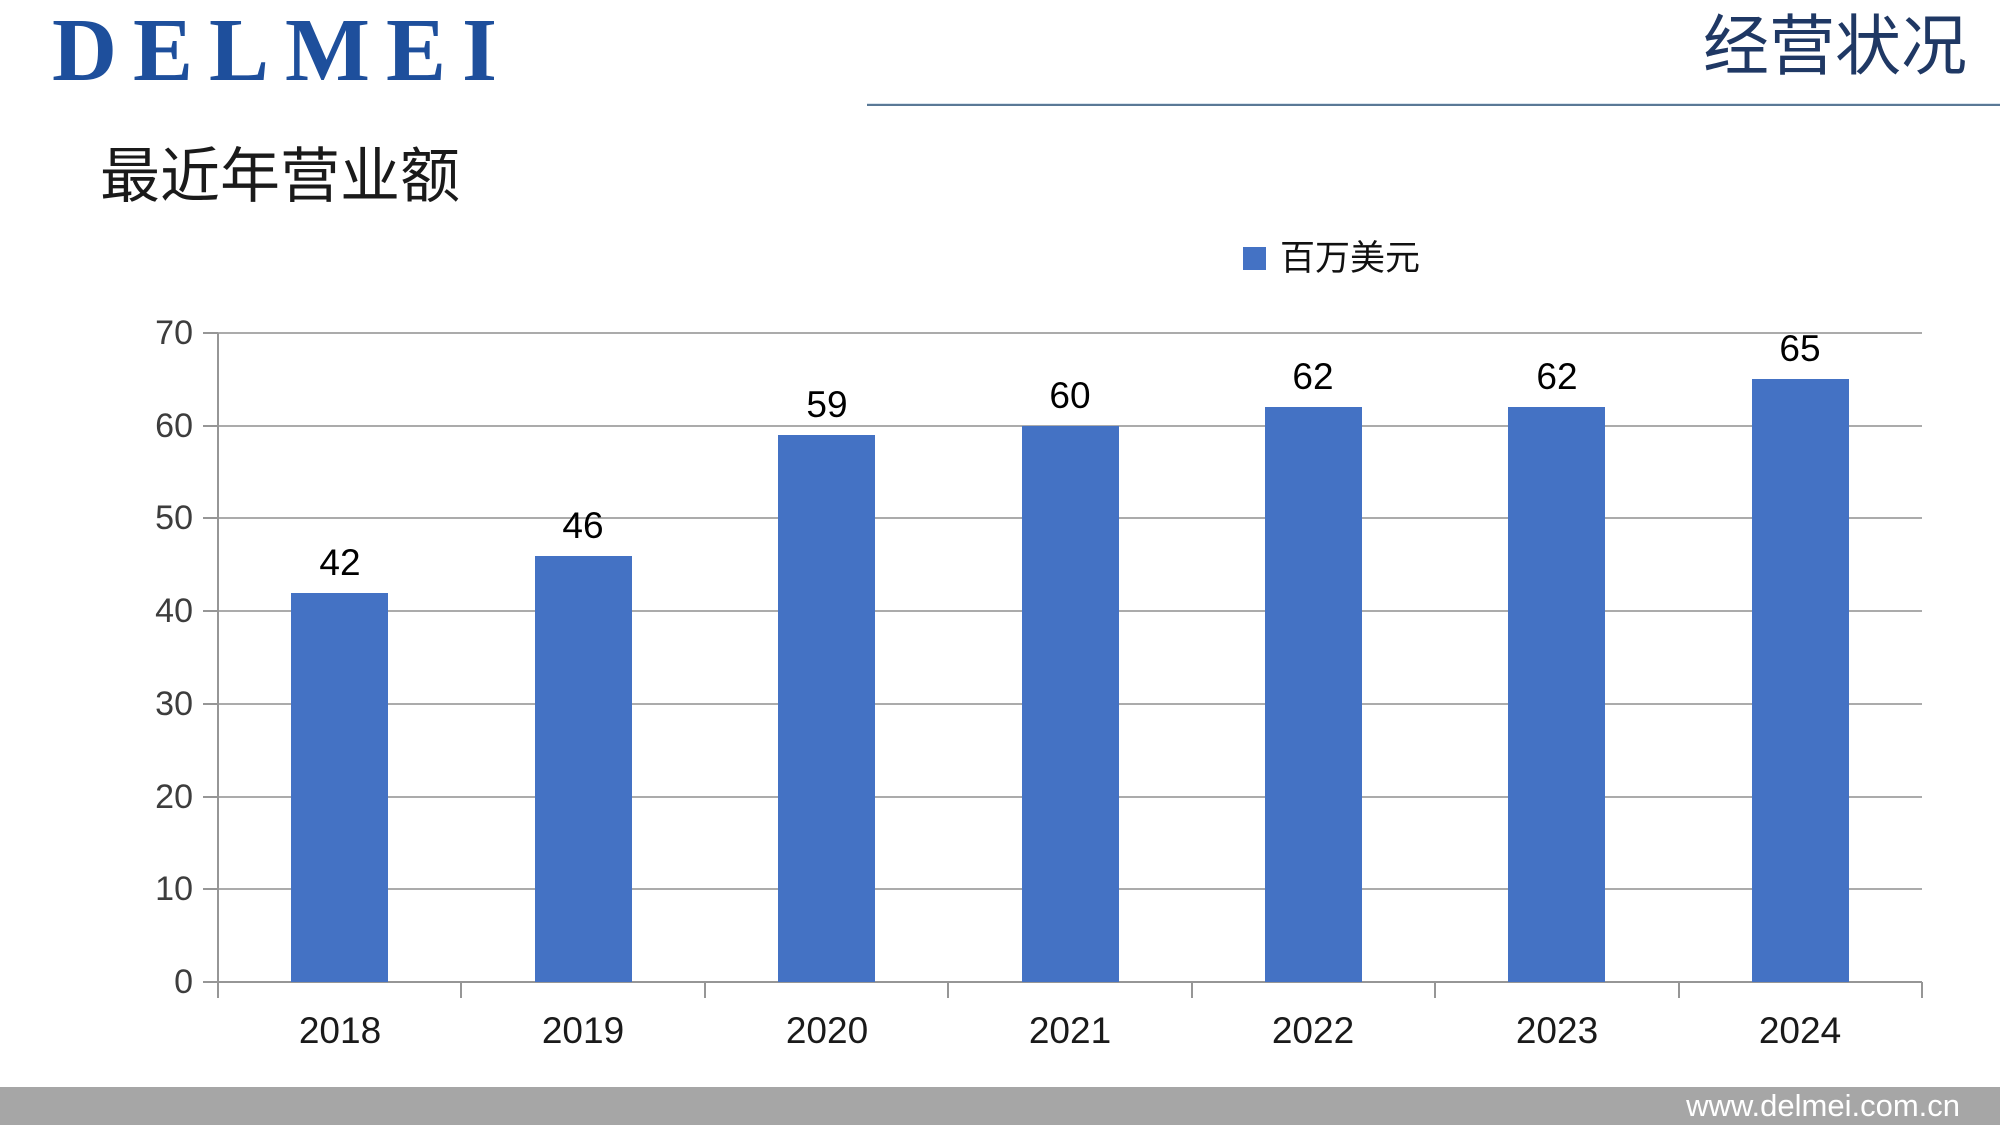  What do you see at coordinates (174, 333) in the screenshot?
I see `y-axis-label-70: 70` at bounding box center [174, 333].